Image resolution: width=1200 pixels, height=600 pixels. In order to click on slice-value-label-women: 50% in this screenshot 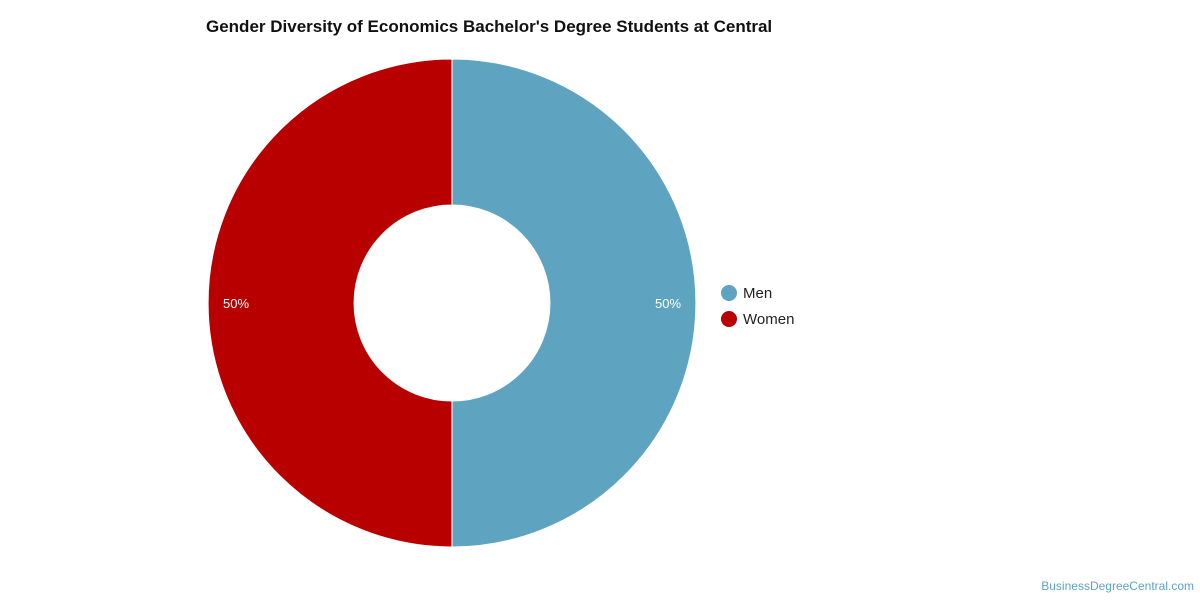, I will do `click(236, 303)`.